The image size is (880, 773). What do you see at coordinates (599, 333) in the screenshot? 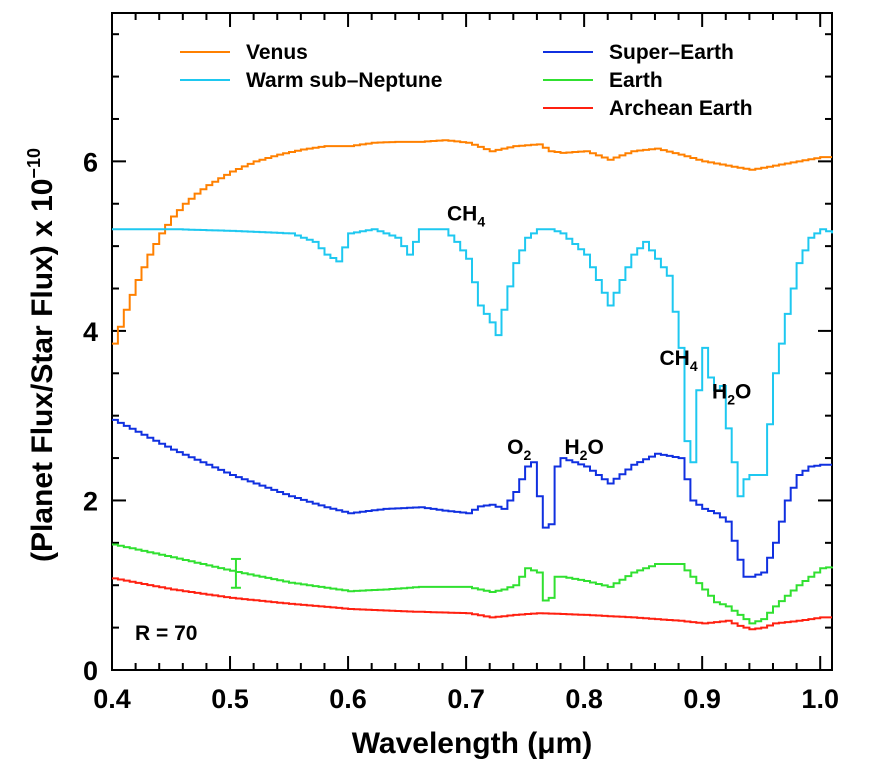
I see `annotations: CH4 CH4 H2O O2 H2O` at bounding box center [599, 333].